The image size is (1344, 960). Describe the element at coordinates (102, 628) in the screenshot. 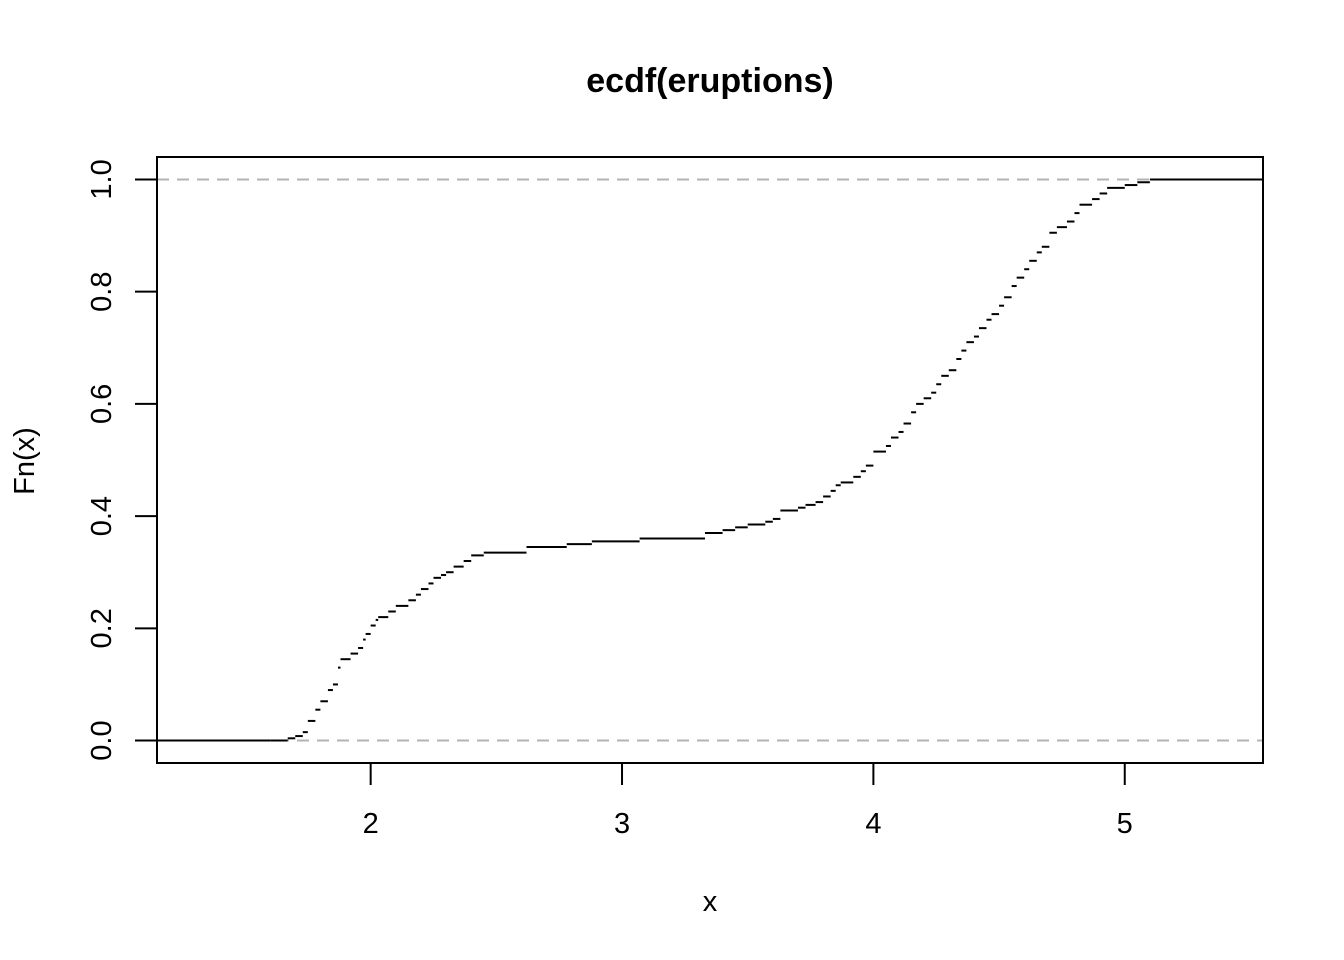

I see `y-tick-label-1: 0.2` at that location.